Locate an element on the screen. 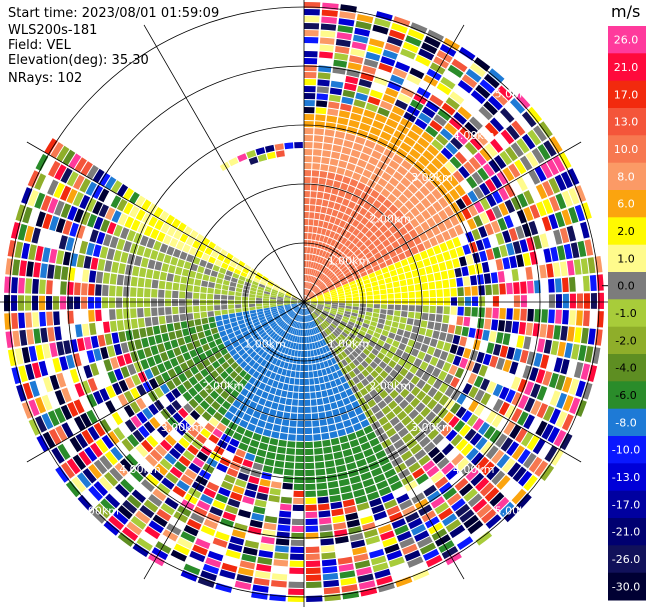  azimuth-line is located at coordinates (442, 222).